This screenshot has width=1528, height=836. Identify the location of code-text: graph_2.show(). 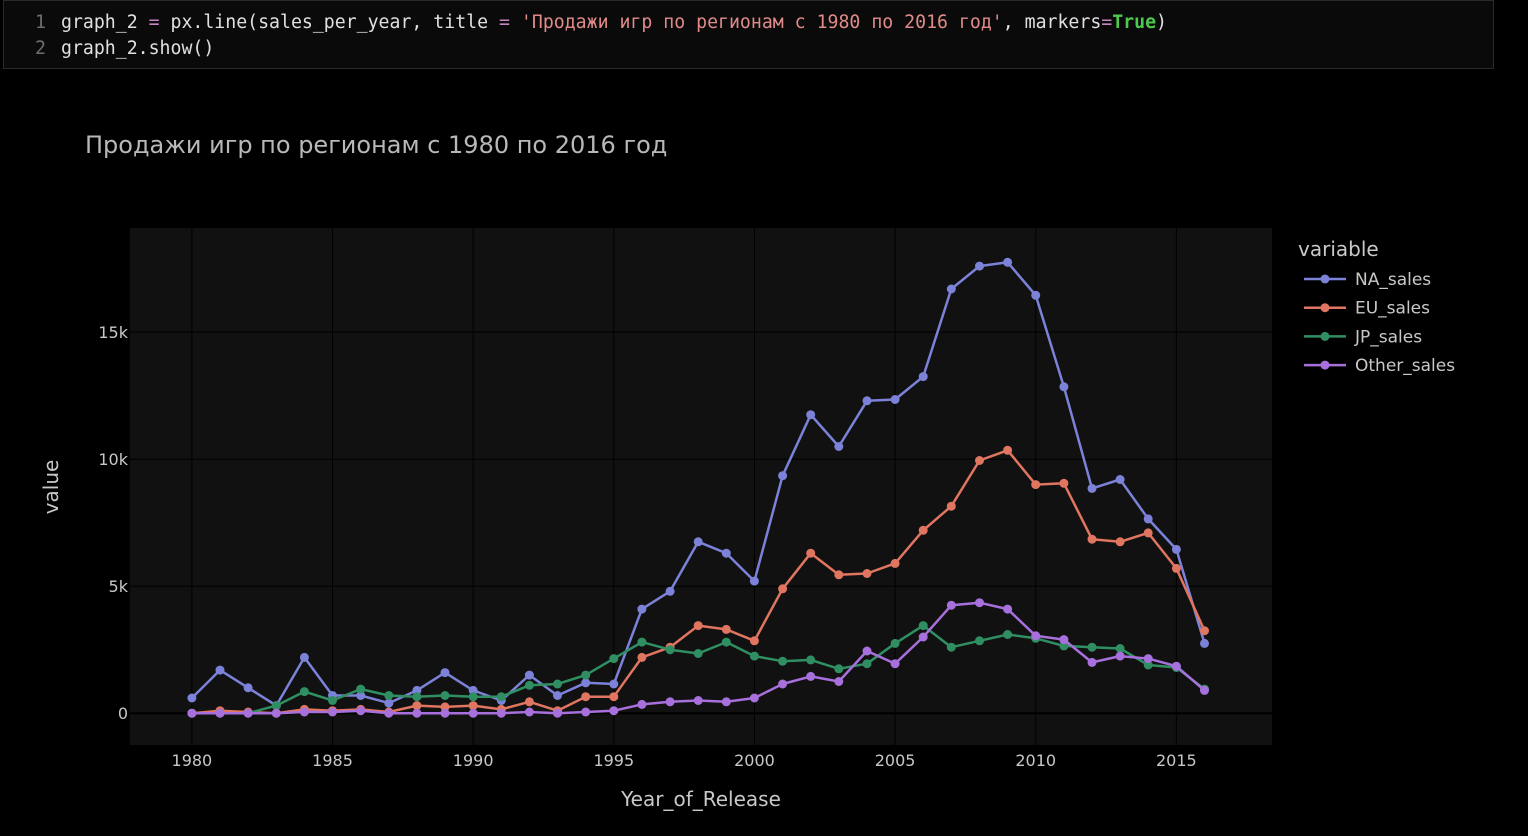
(137, 49).